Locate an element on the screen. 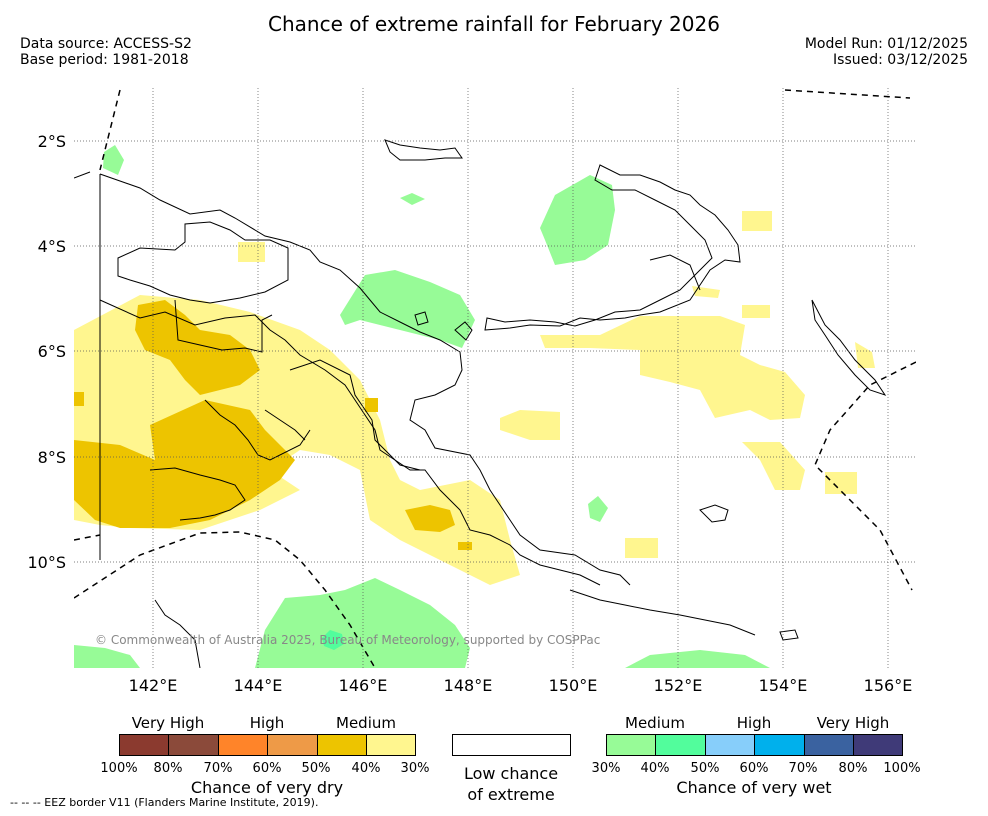  lon-label-152e: 152°E is located at coordinates (678, 685).